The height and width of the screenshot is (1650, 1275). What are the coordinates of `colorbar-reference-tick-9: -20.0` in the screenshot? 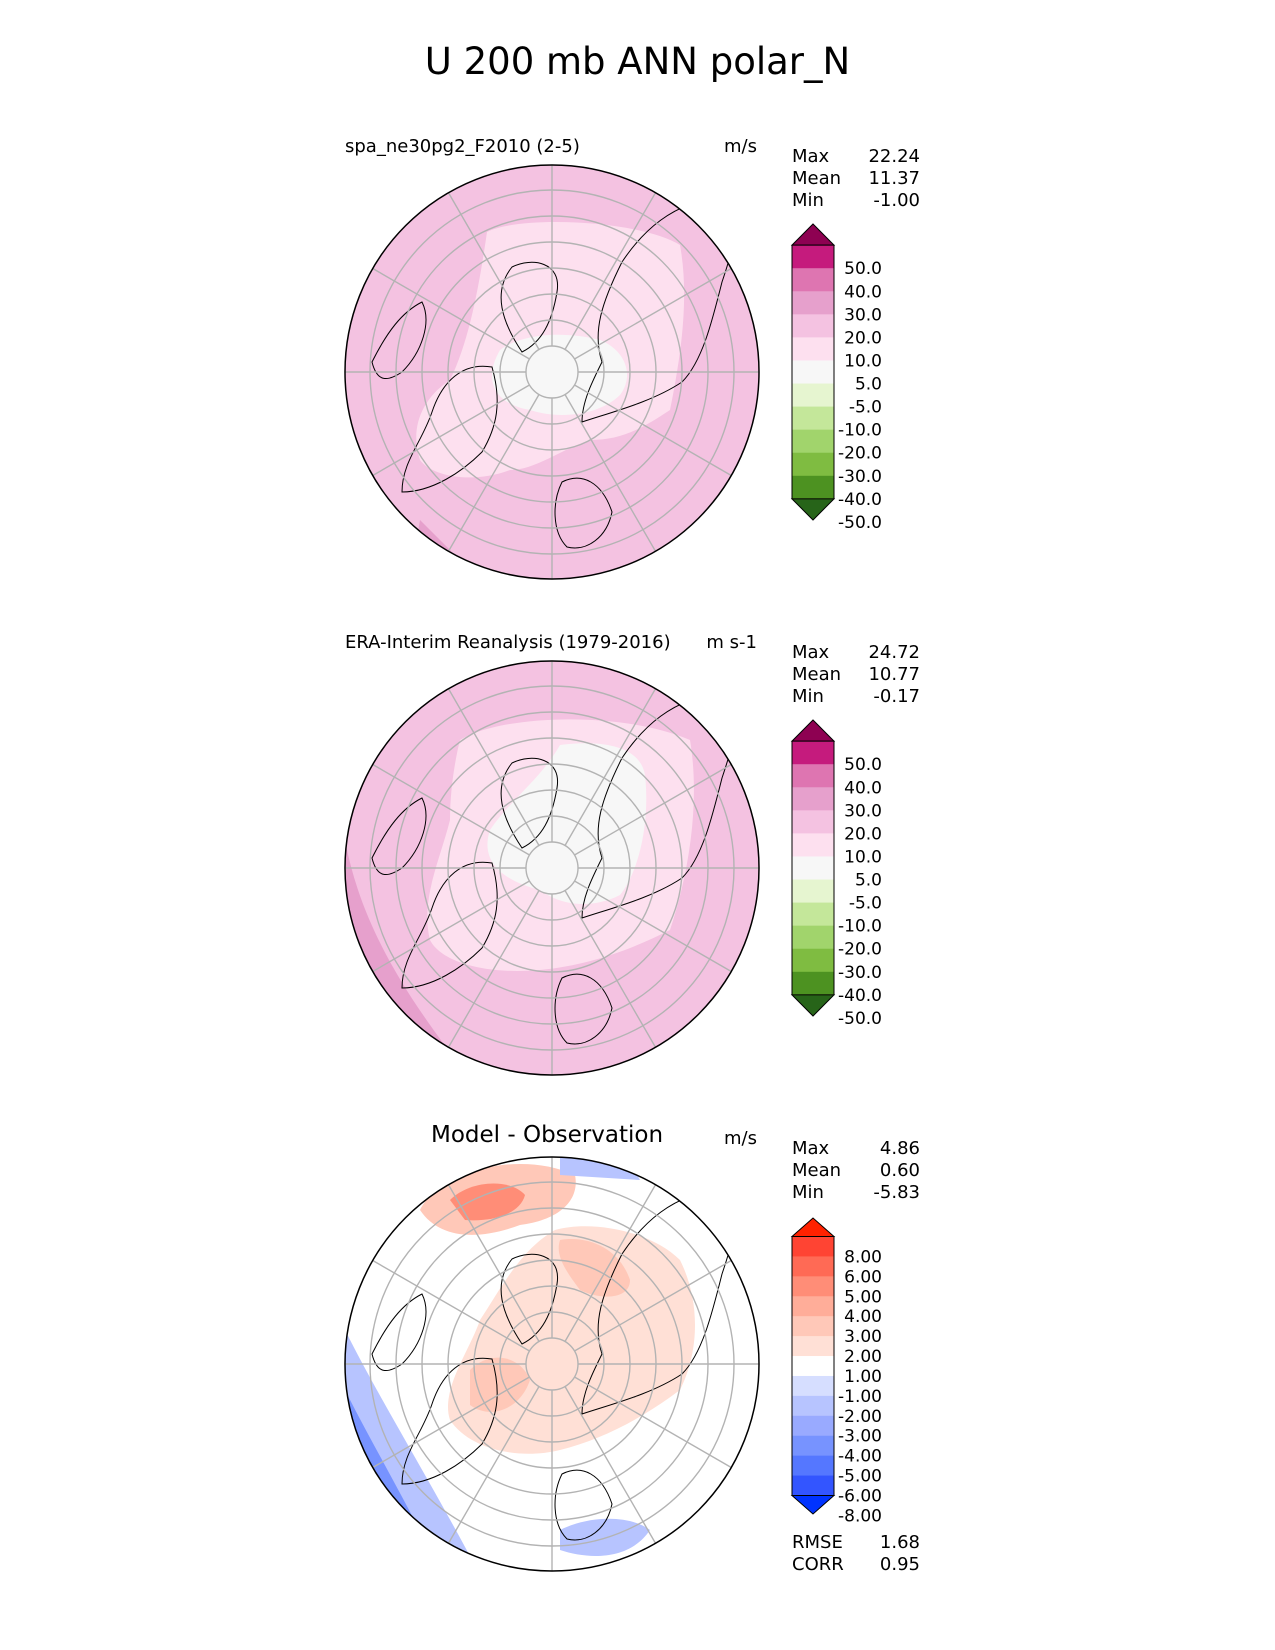 It's located at (860, 950).